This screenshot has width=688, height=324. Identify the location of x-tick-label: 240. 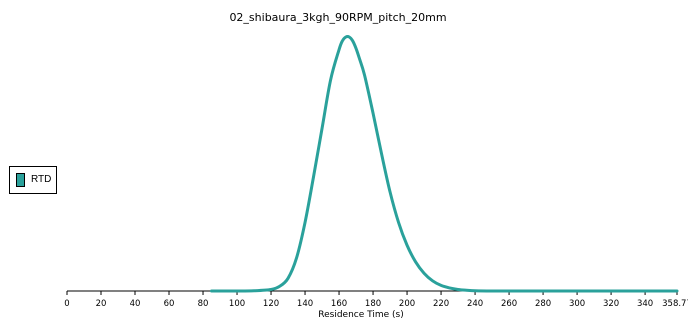
(475, 304).